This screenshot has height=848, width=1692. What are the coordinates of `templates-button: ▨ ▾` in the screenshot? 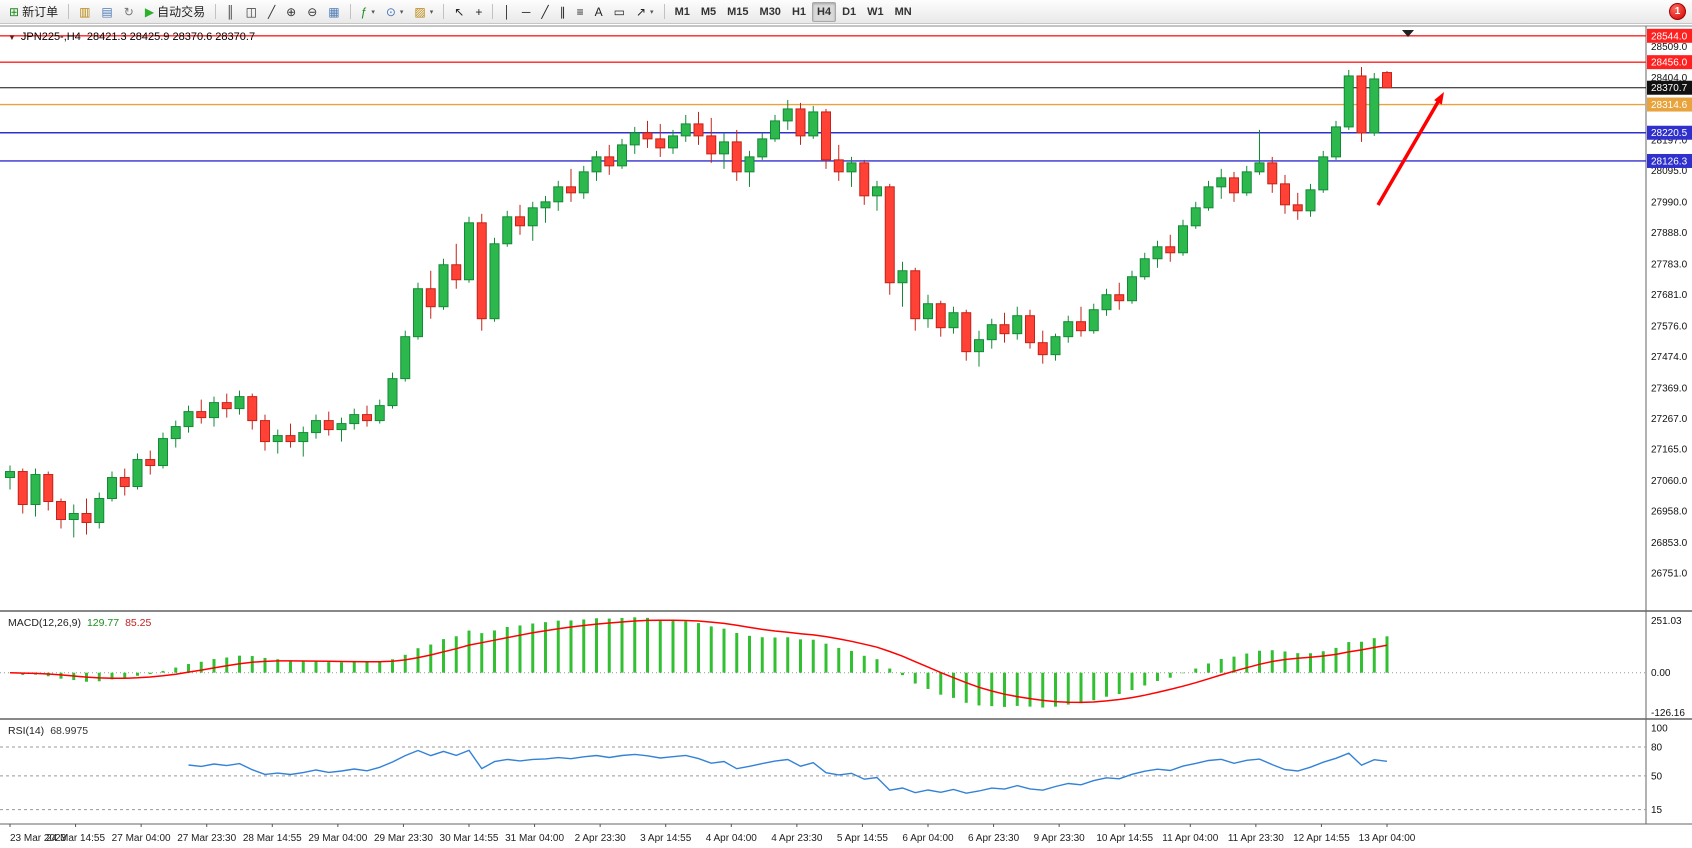 It's located at (423, 12).